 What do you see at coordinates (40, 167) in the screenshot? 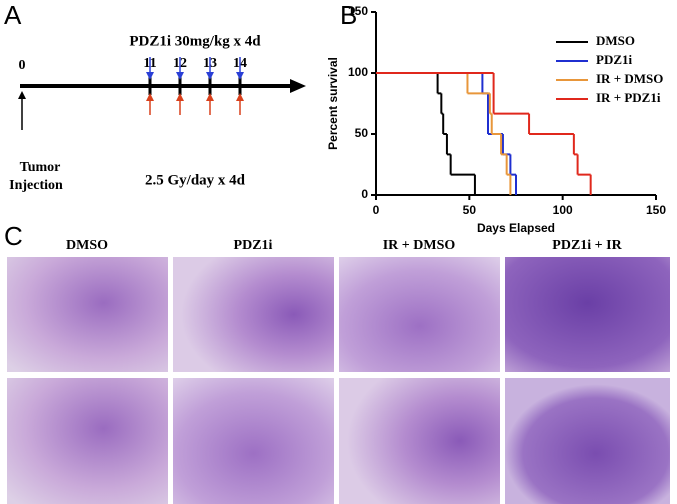
I see `start-label: Tumor` at bounding box center [40, 167].